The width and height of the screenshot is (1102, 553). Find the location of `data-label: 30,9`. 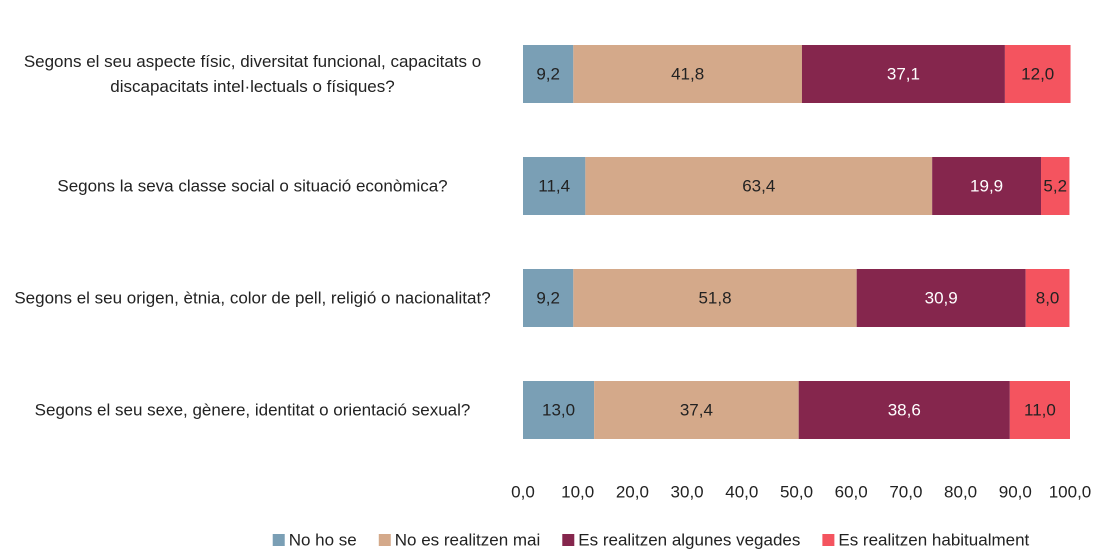

data-label: 30,9 is located at coordinates (941, 297).